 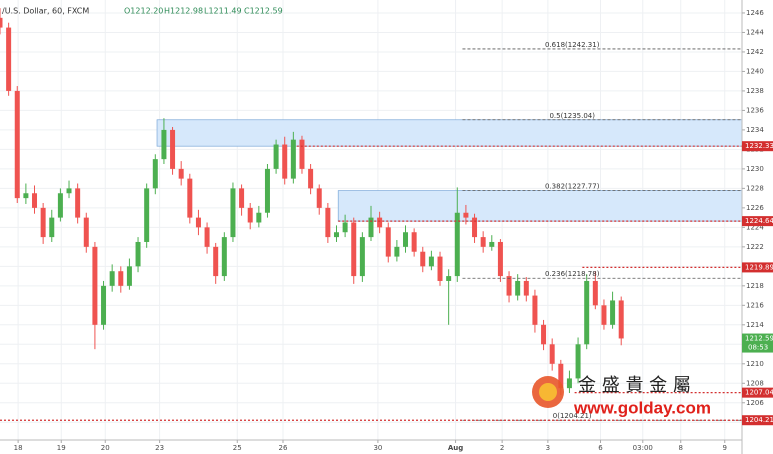 What do you see at coordinates (455, 448) in the screenshot?
I see `x-tick-label: Aug` at bounding box center [455, 448].